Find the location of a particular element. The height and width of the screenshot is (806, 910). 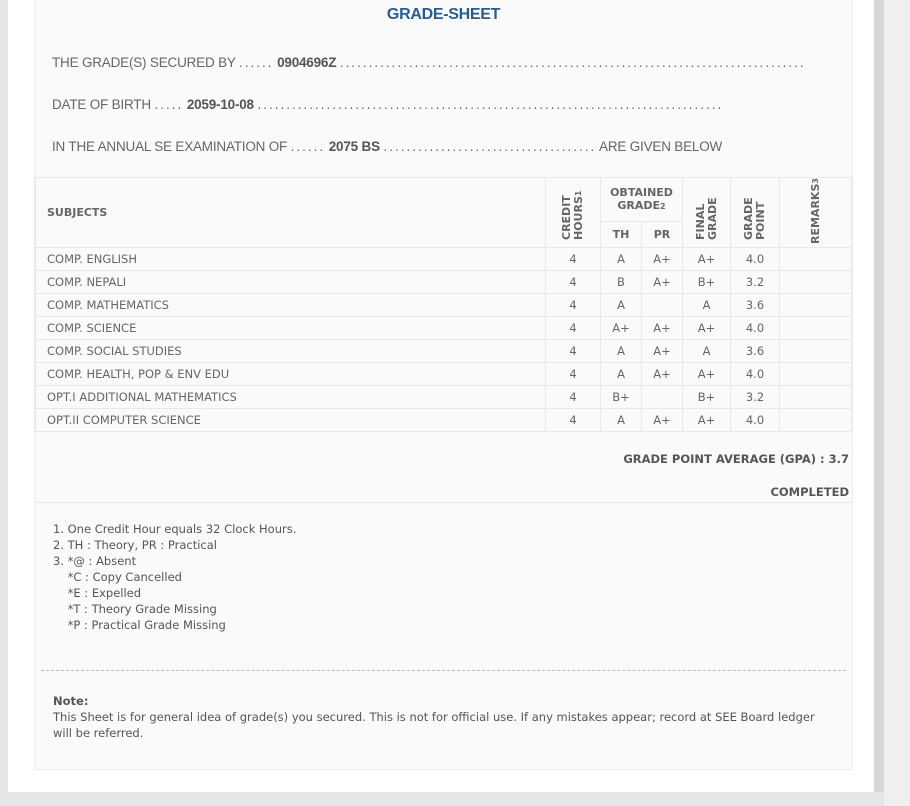

table-row: OPT.II COMPUTER SCIENCE 4 A A+ A+ 4.0 is located at coordinates (443, 420).